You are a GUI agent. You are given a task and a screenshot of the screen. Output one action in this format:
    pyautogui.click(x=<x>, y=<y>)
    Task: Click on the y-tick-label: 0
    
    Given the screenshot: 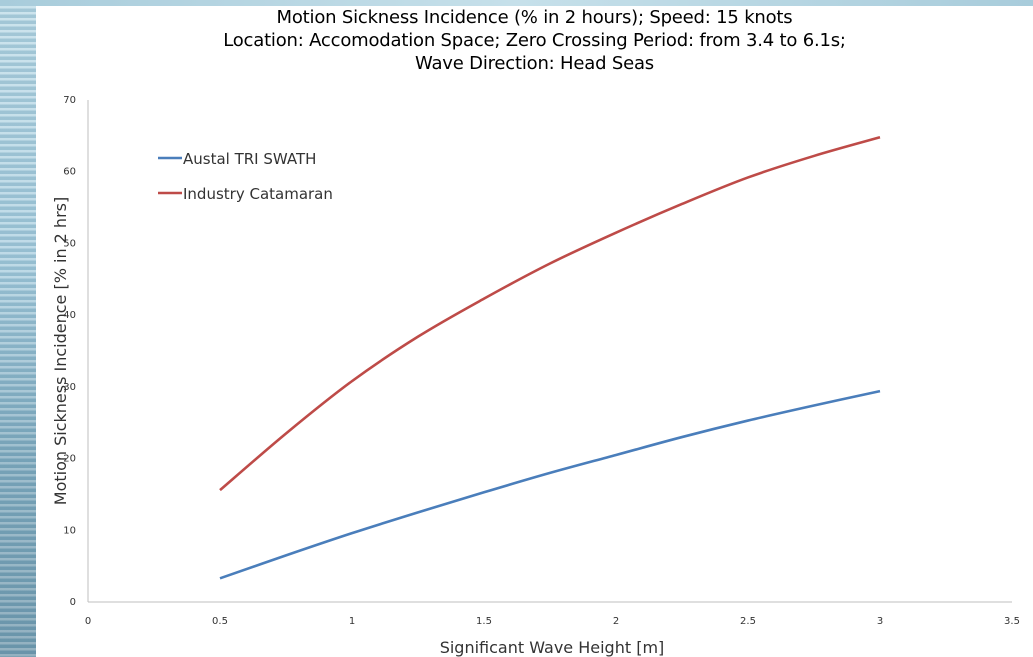 What is the action you would take?
    pyautogui.click(x=73, y=602)
    